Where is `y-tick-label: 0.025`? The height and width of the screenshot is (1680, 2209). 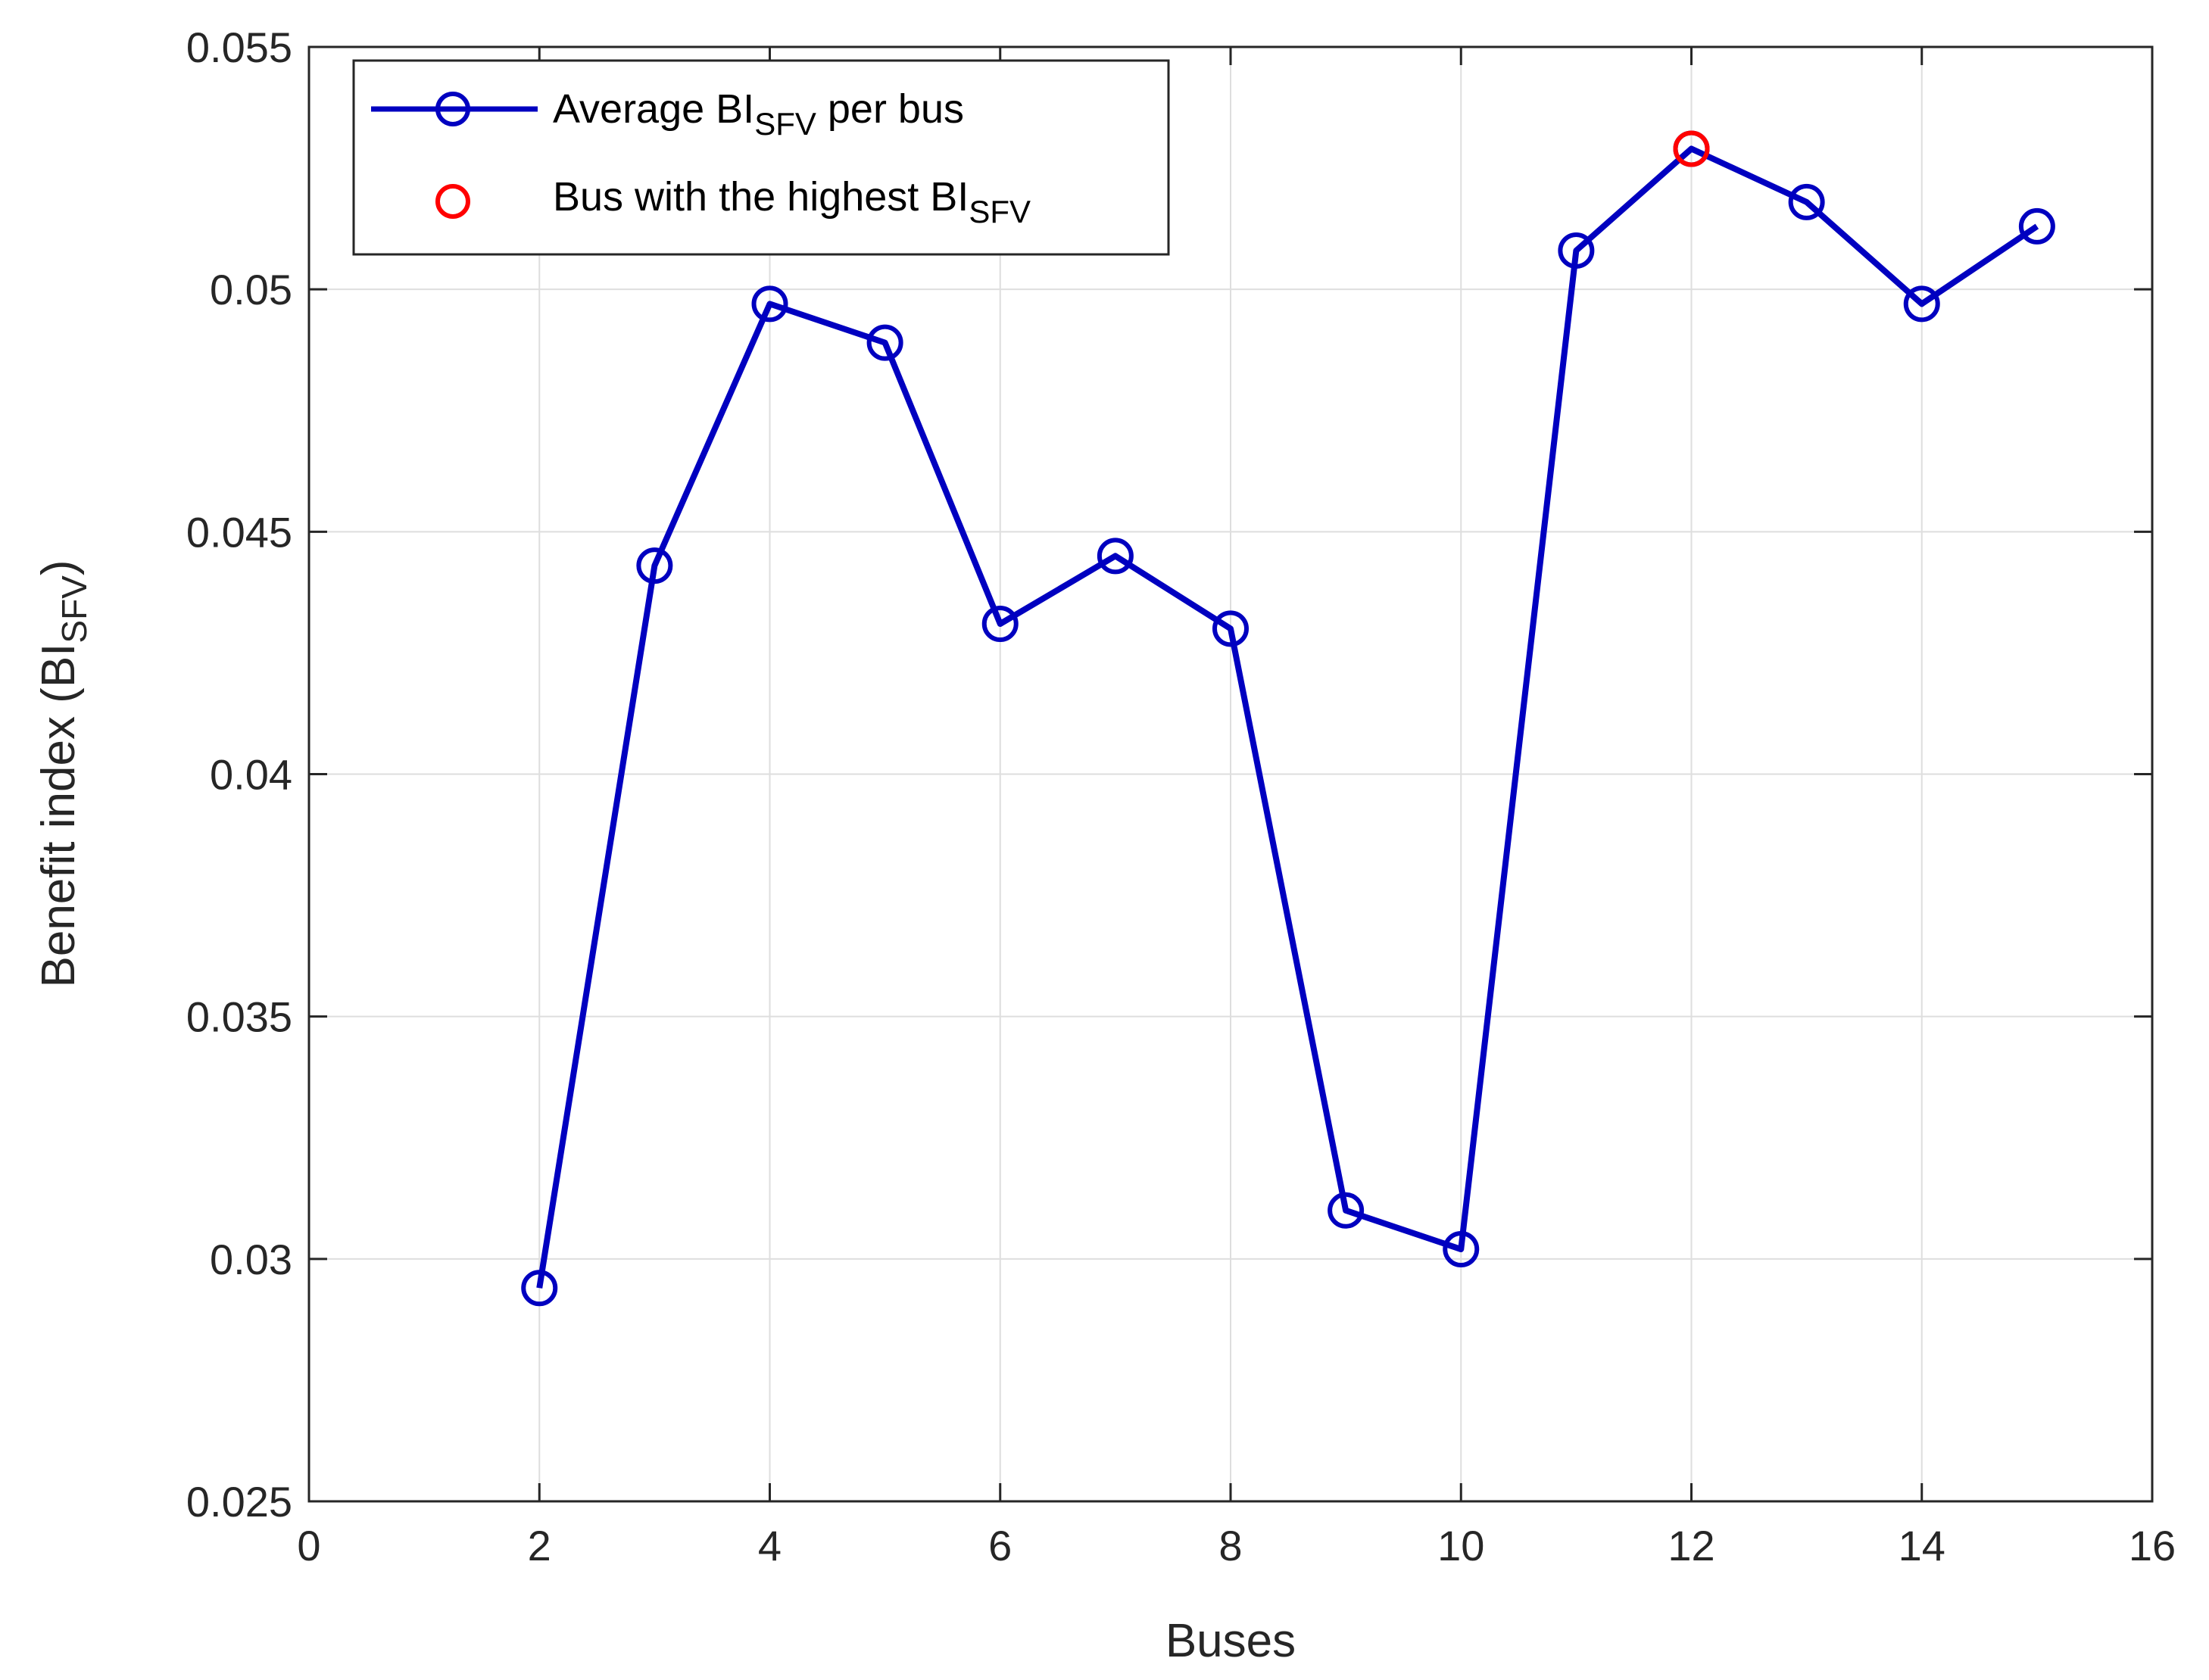
y-tick-label: 0.025 is located at coordinates (239, 1502).